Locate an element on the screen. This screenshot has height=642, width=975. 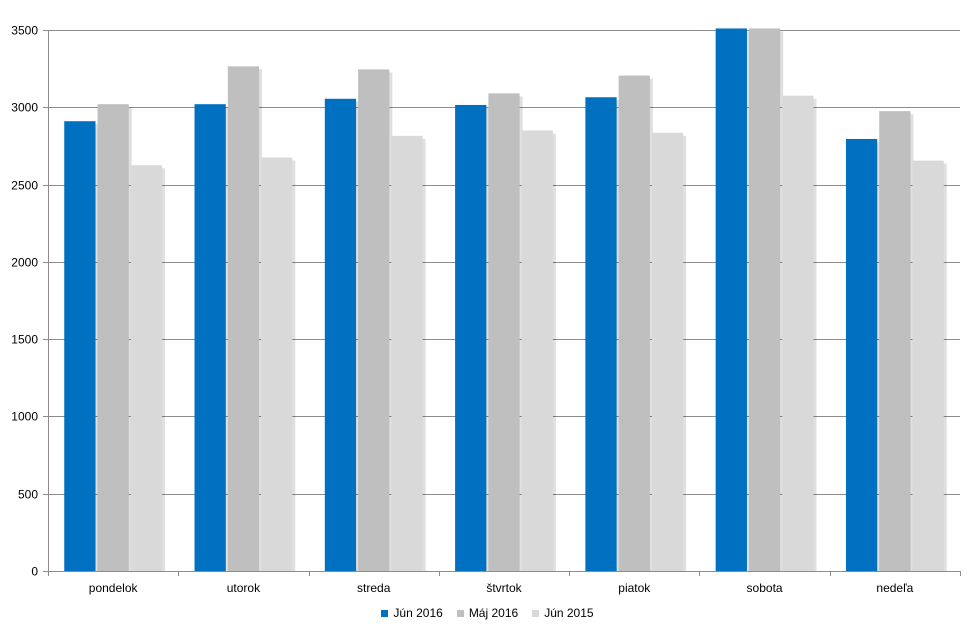
y-tick-label: 1500 is located at coordinates (24, 340).